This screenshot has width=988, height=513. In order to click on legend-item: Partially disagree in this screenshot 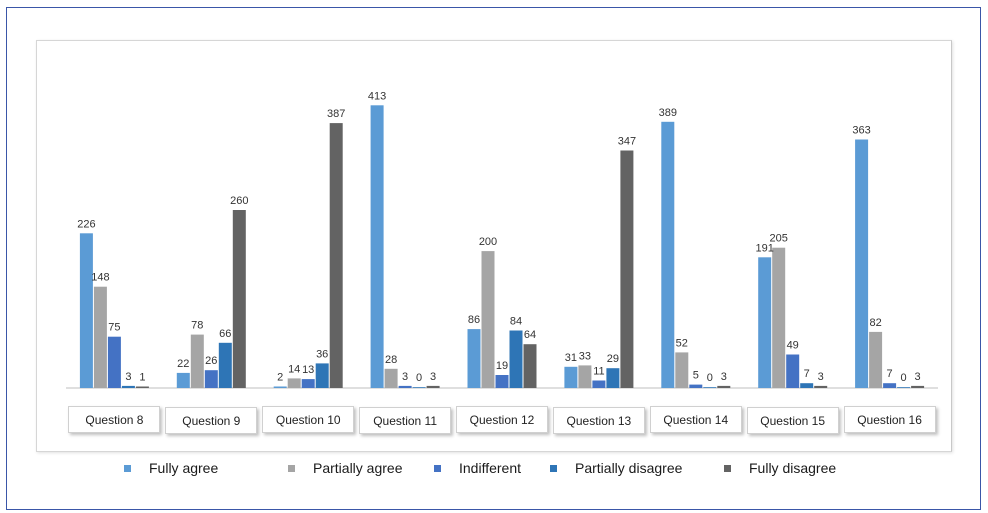, I will do `click(616, 468)`.